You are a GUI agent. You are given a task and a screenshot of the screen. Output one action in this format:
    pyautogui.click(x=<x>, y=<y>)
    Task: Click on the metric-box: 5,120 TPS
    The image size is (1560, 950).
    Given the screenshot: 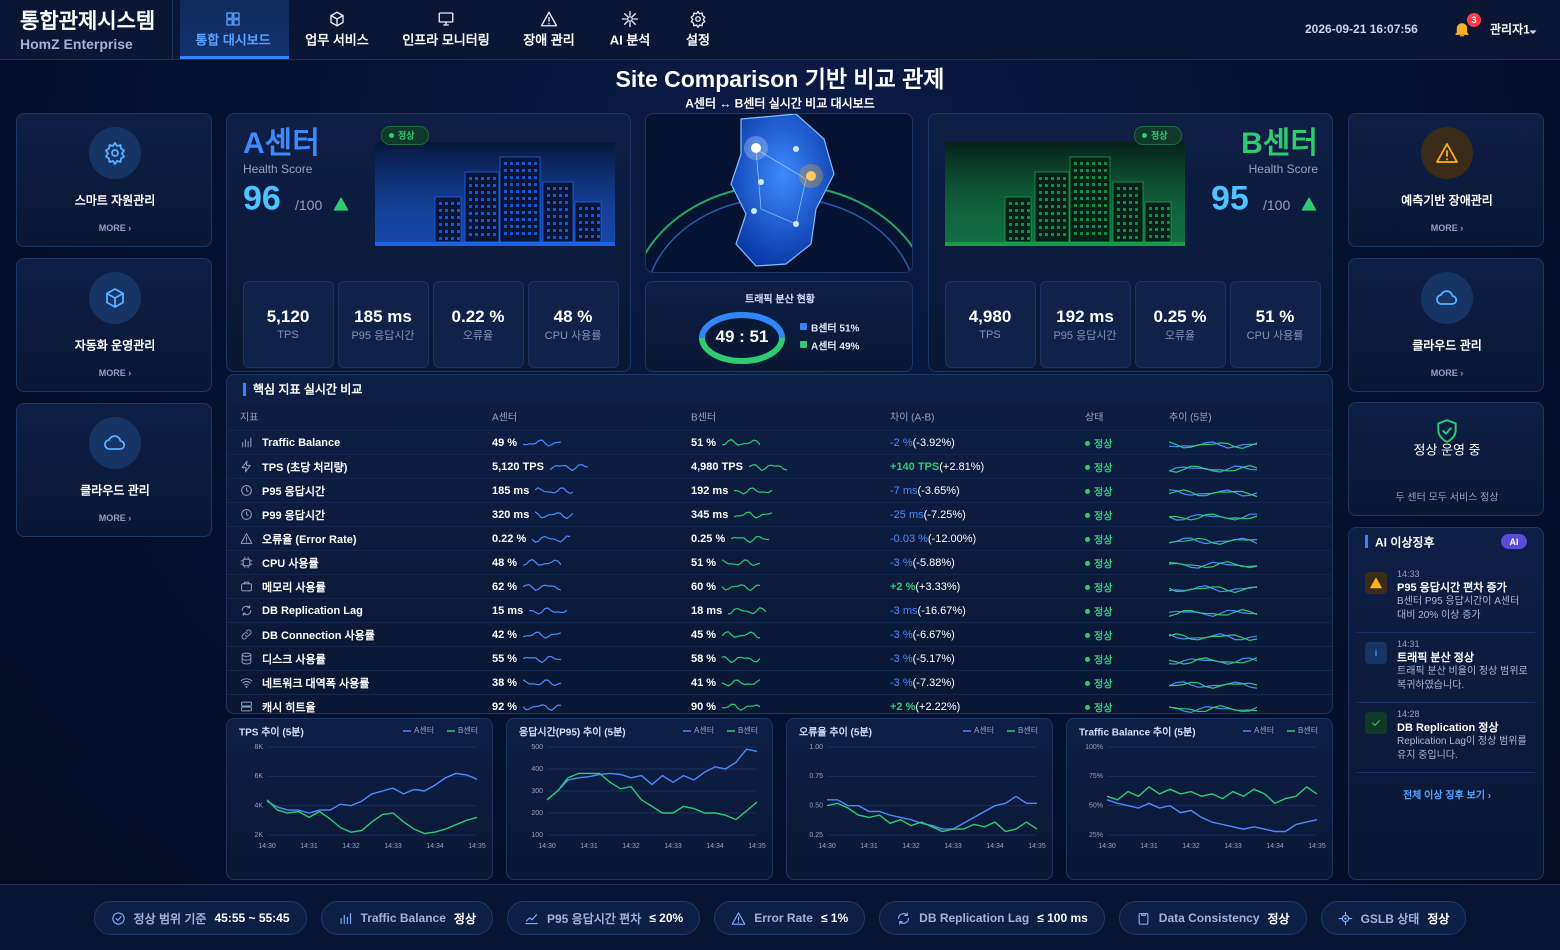 What is the action you would take?
    pyautogui.click(x=288, y=324)
    